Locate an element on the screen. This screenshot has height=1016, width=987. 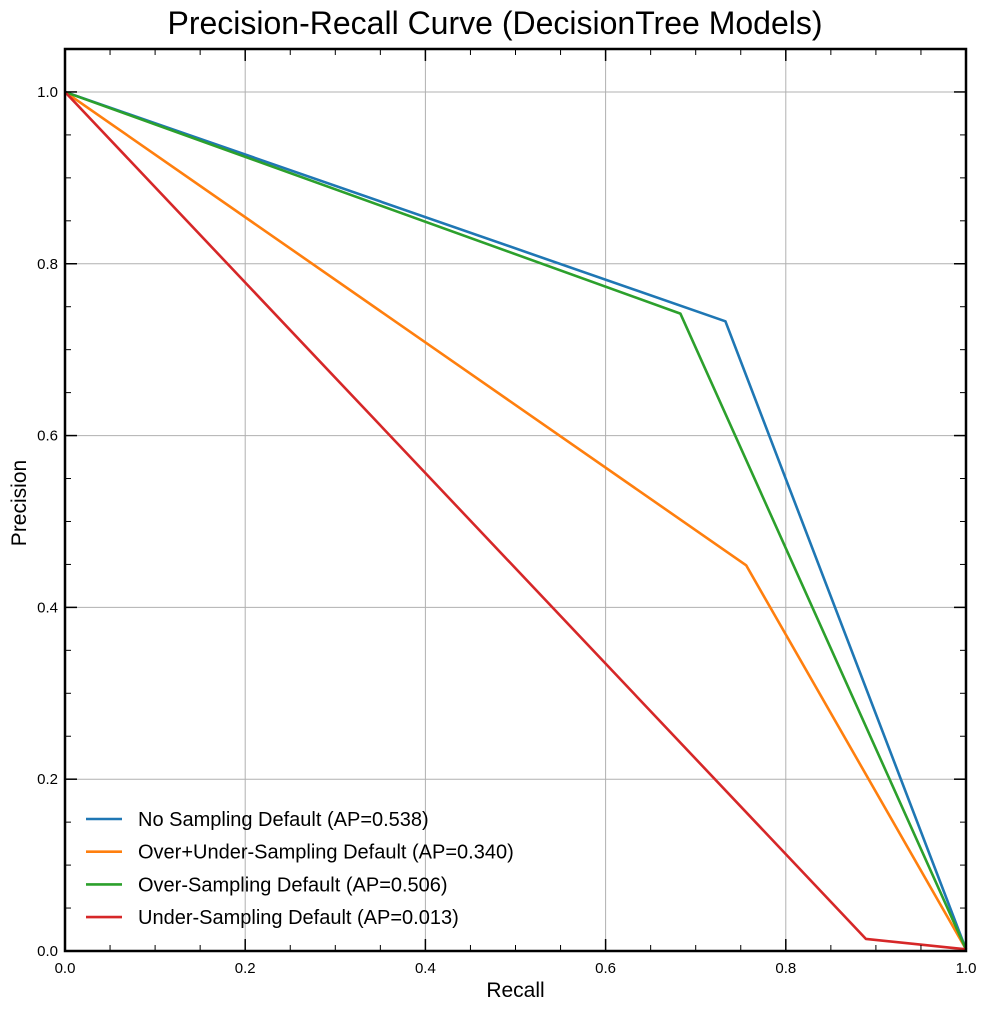
y-tick-label: 0.2 is located at coordinates (47, 779).